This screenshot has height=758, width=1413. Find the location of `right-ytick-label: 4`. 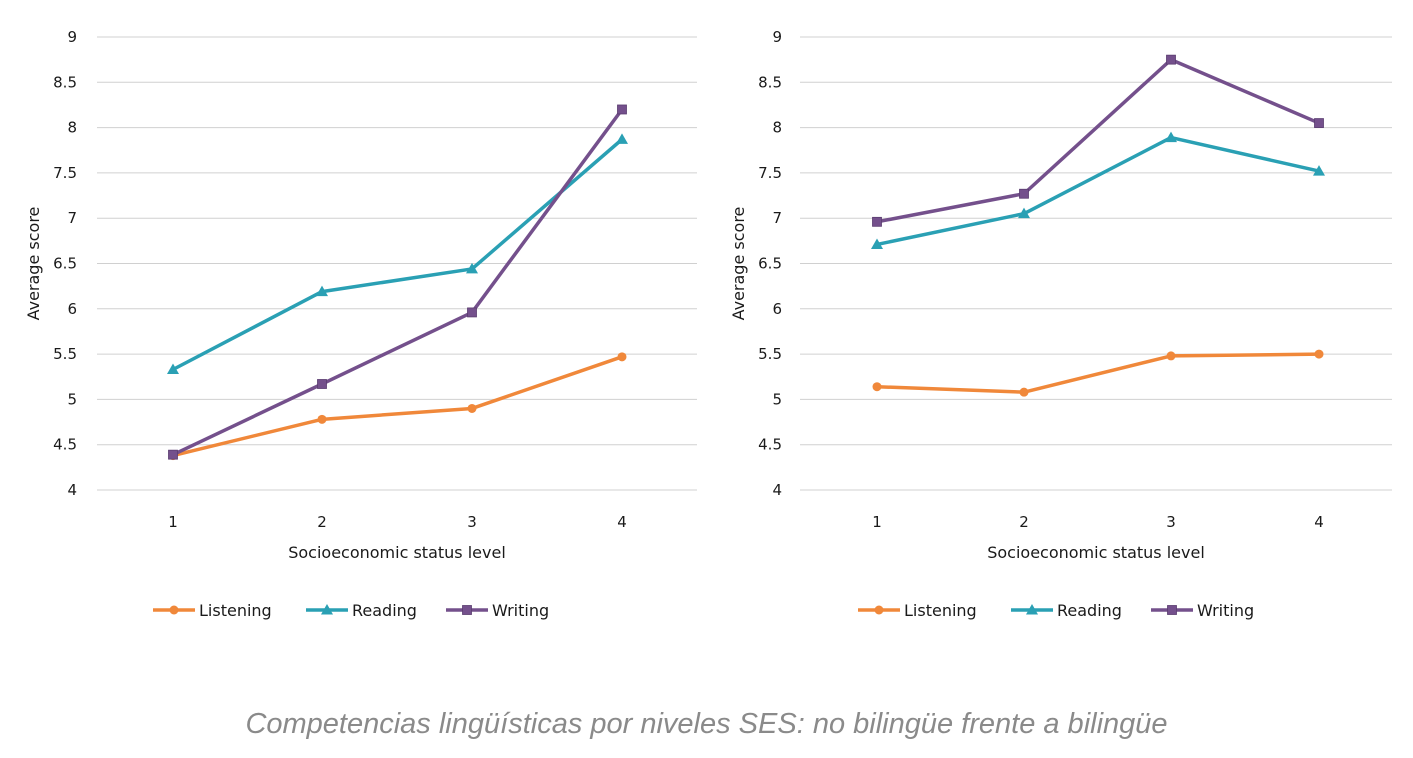

right-ytick-label: 4 is located at coordinates (777, 490).